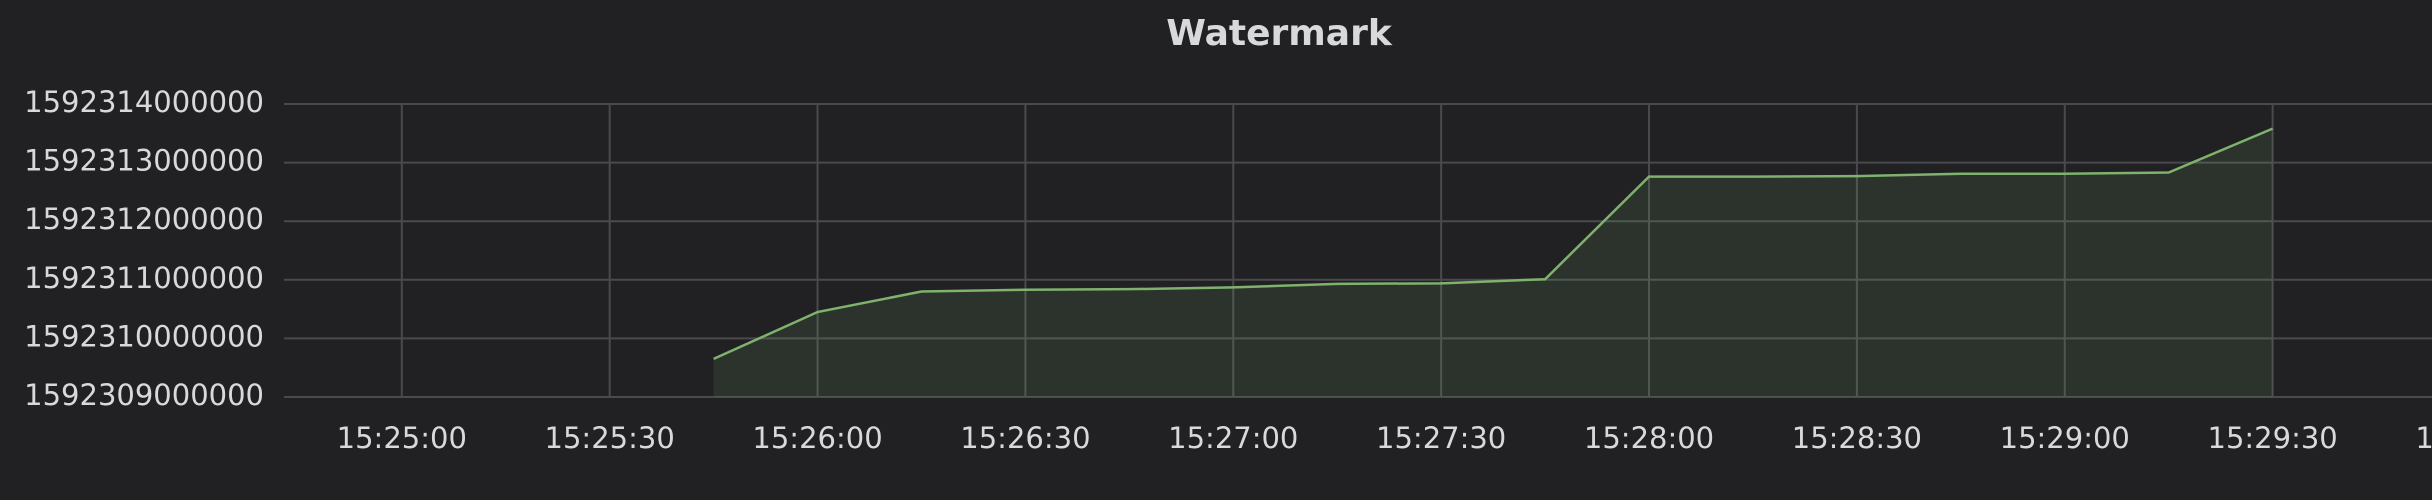  What do you see at coordinates (1441, 438) in the screenshot?
I see `x-tick-label: 15:27:30` at bounding box center [1441, 438].